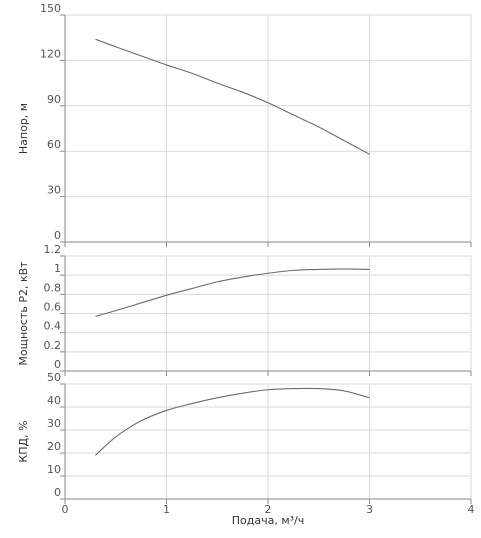 The width and height of the screenshot is (481, 538). I want to click on y-tick-label: 20, so click(54, 446).